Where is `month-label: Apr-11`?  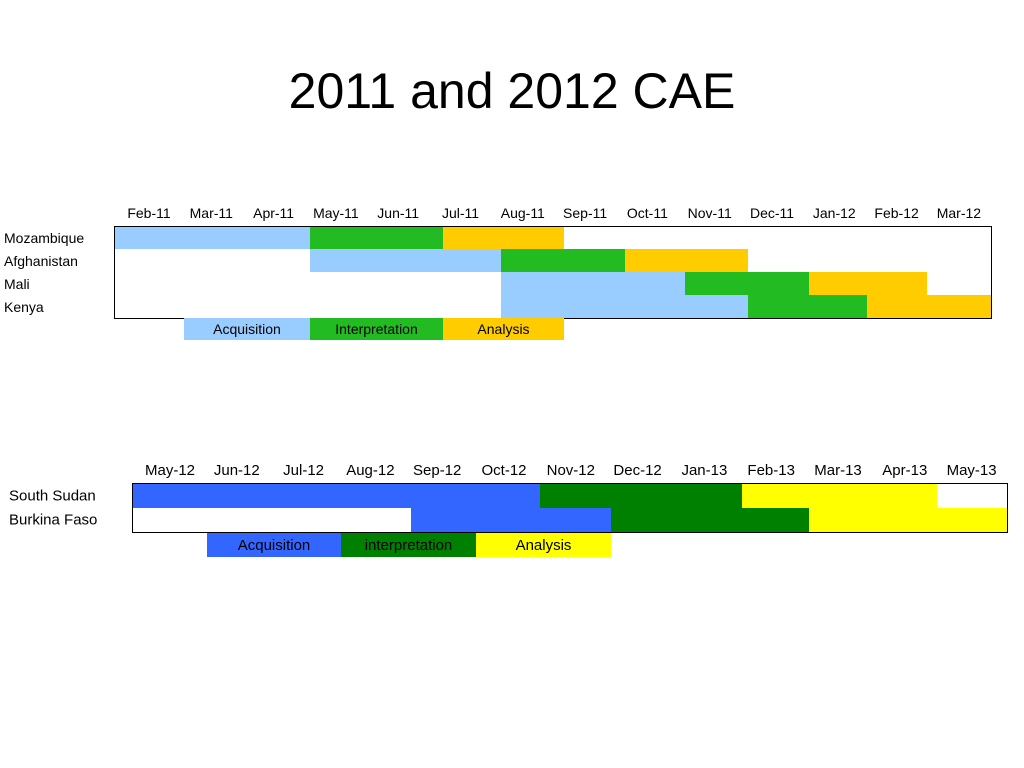
month-label: Apr-11 is located at coordinates (274, 213).